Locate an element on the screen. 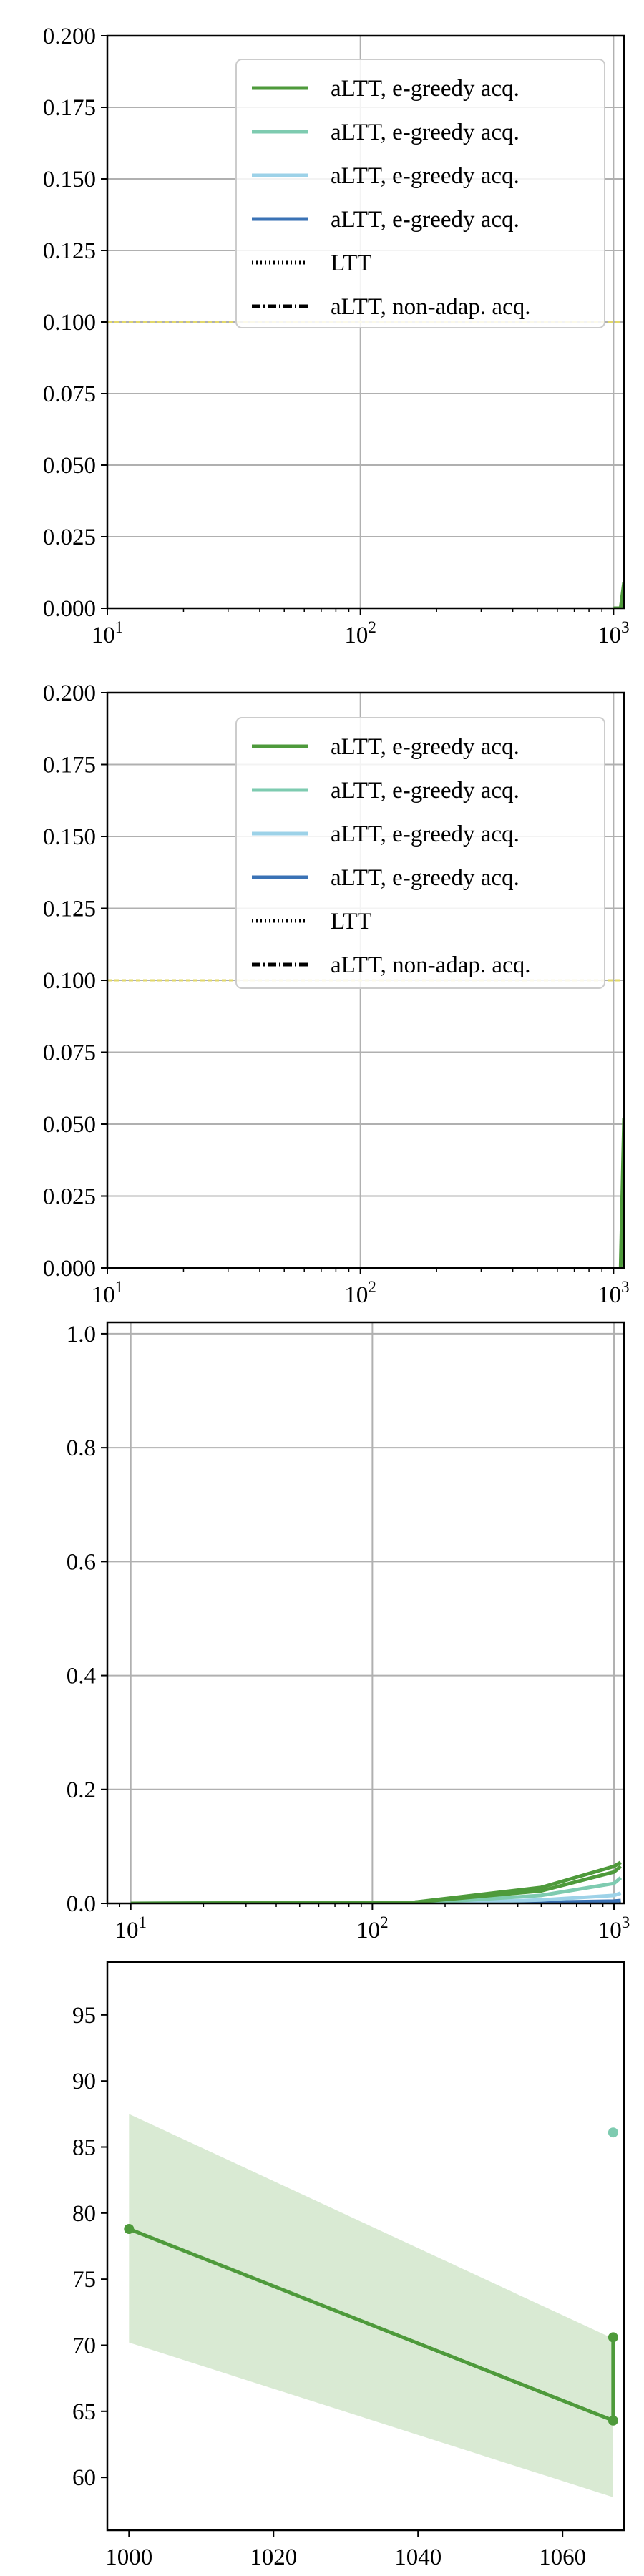  y-tick-label: 80 is located at coordinates (84, 2214).